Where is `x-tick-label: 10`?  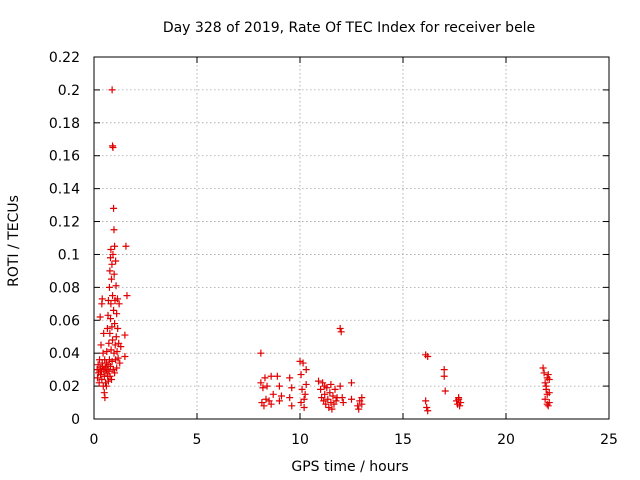 x-tick-label: 10 is located at coordinates (300, 440).